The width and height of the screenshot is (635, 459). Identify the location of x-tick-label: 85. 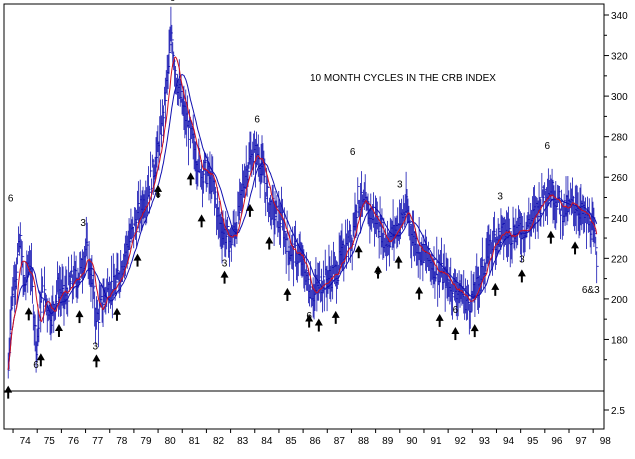
(291, 441).